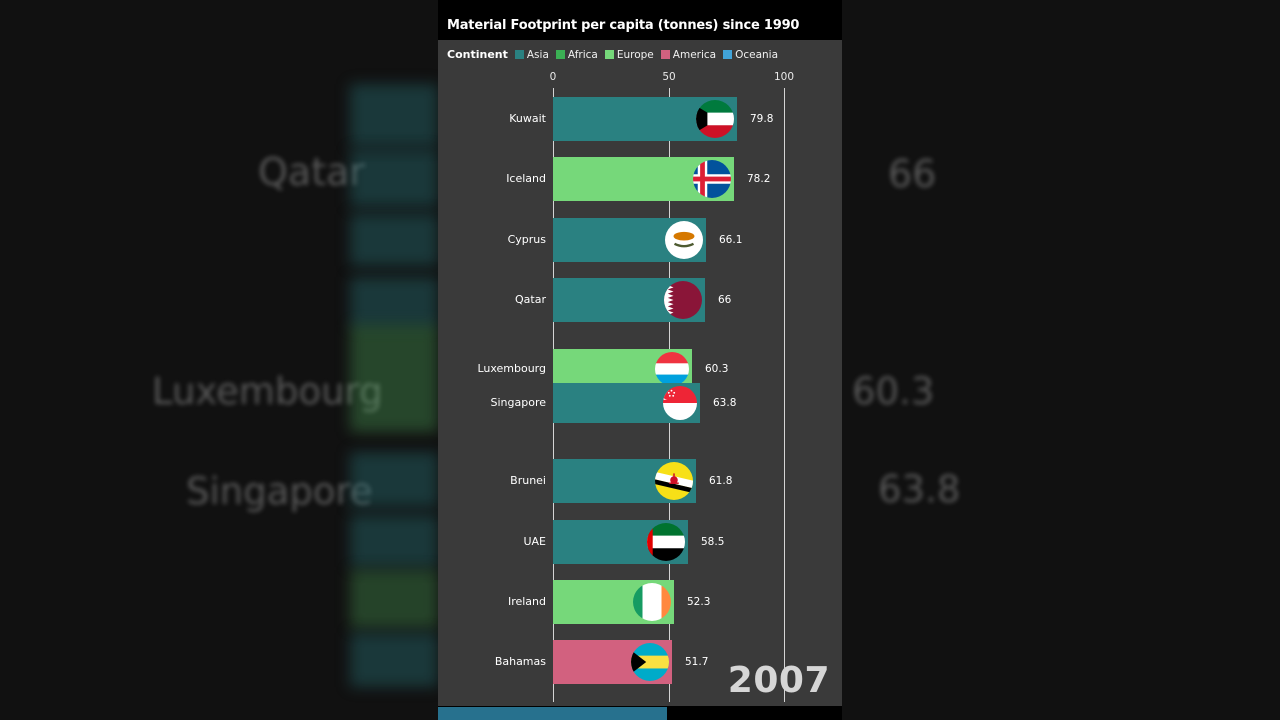 This screenshot has height=720, width=1280. What do you see at coordinates (552, 713) in the screenshot?
I see `bottom-blur-bar` at bounding box center [552, 713].